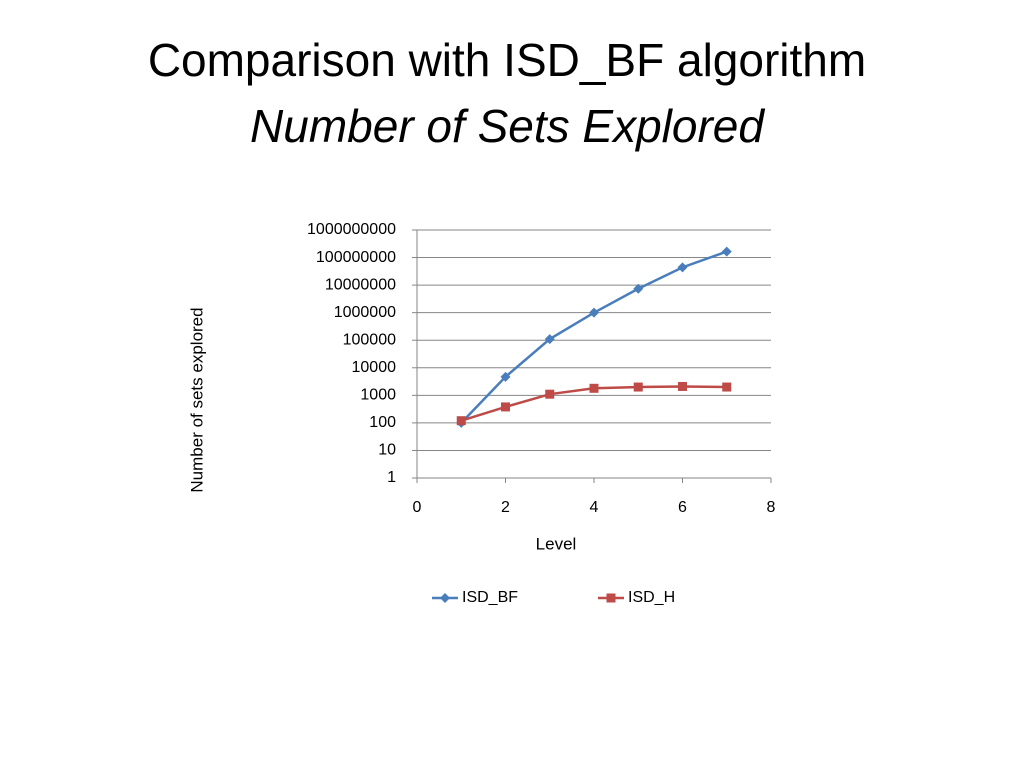 The height and width of the screenshot is (773, 1024). I want to click on chart-subtitle: Number of Sets Explored, so click(507, 126).